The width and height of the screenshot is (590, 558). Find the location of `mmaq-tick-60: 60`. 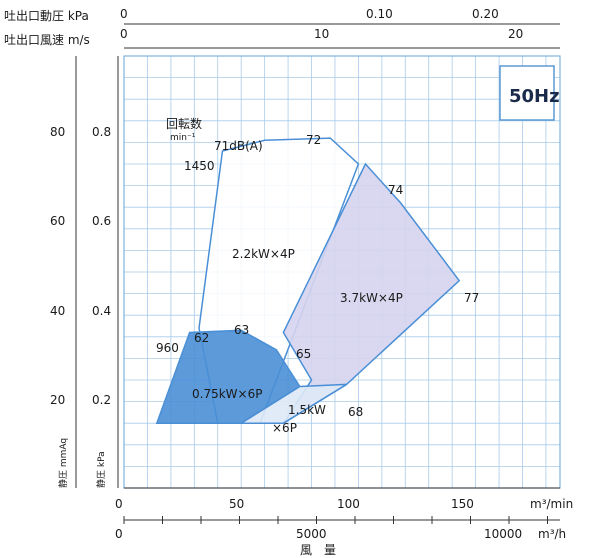

mmaq-tick-60: 60 is located at coordinates (57, 221).